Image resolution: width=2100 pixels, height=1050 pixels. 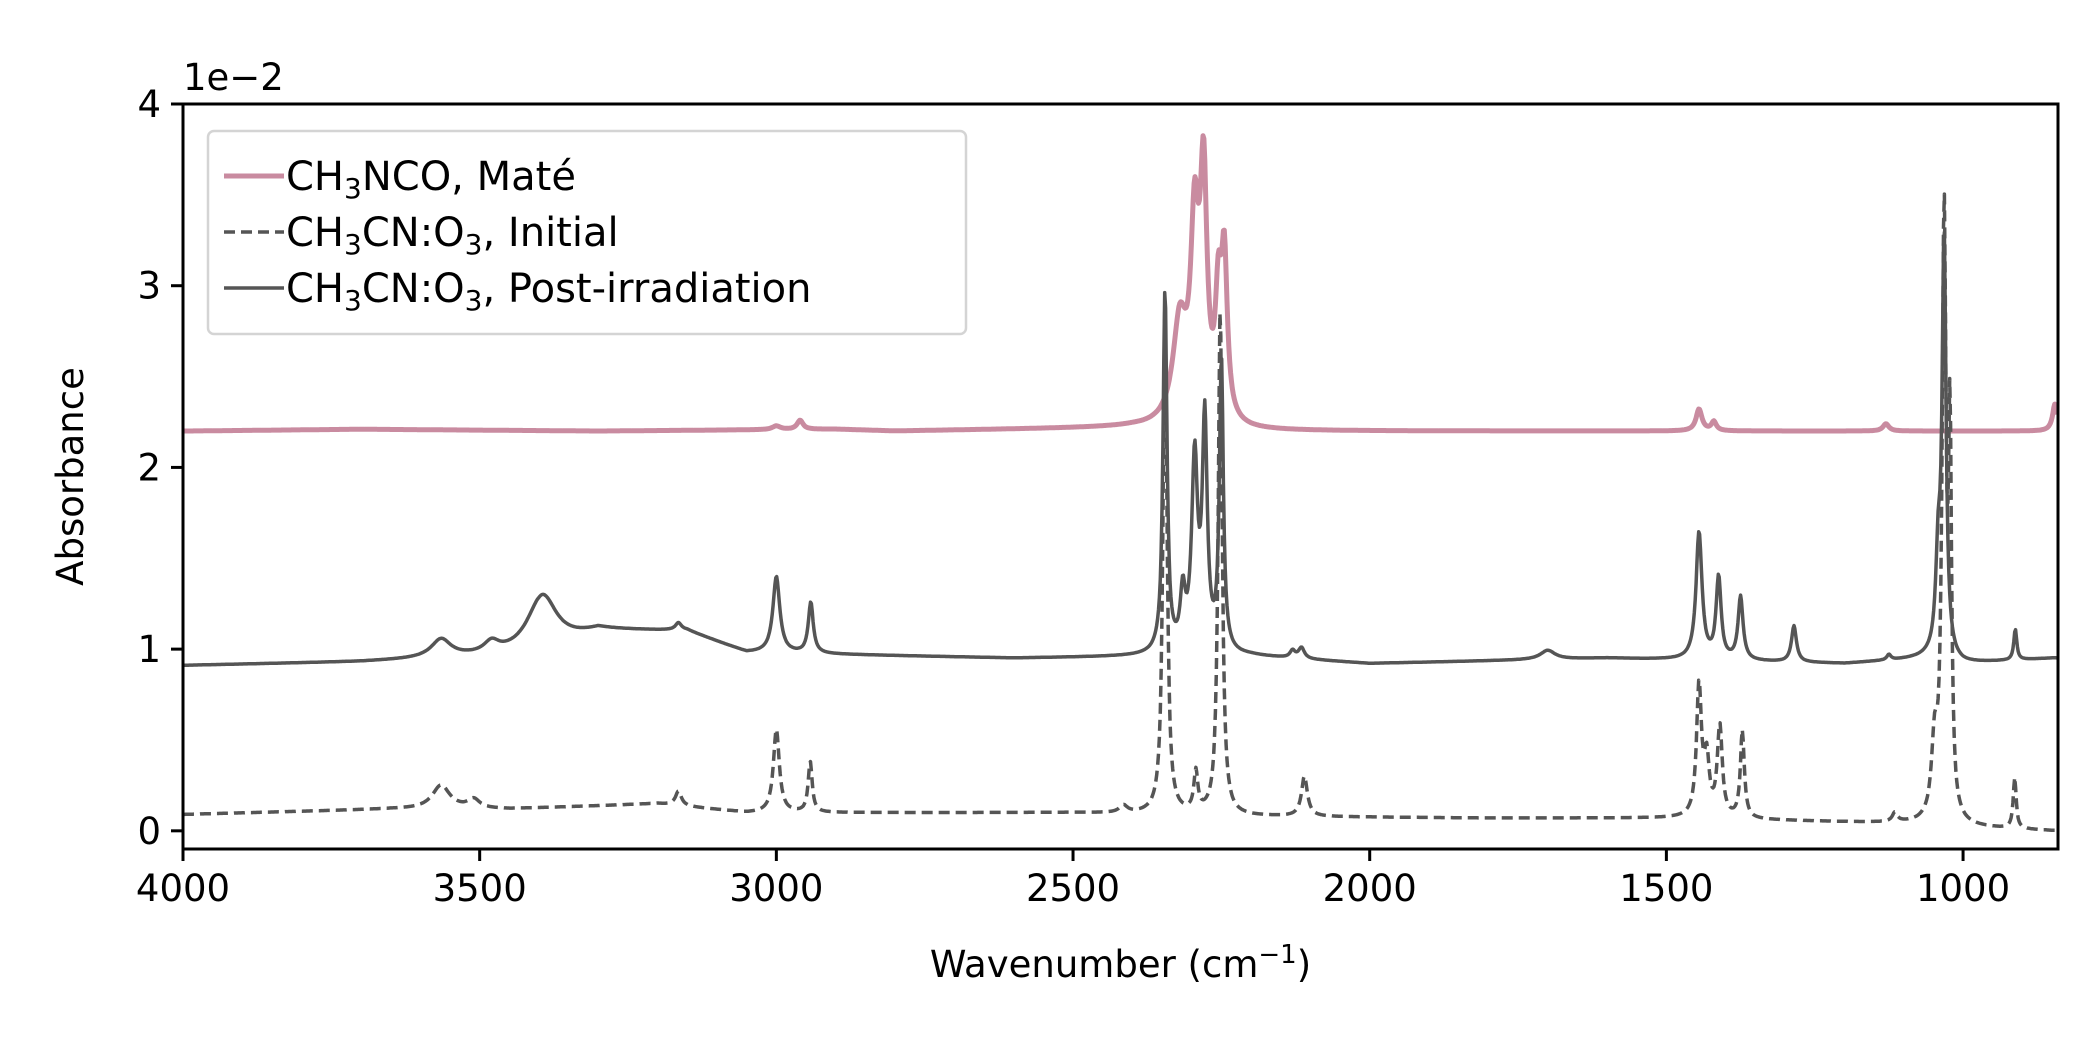 I want to click on x-axis: 4000 3500 3000 2500 2000 1500 1000, so click(x=1073, y=879).